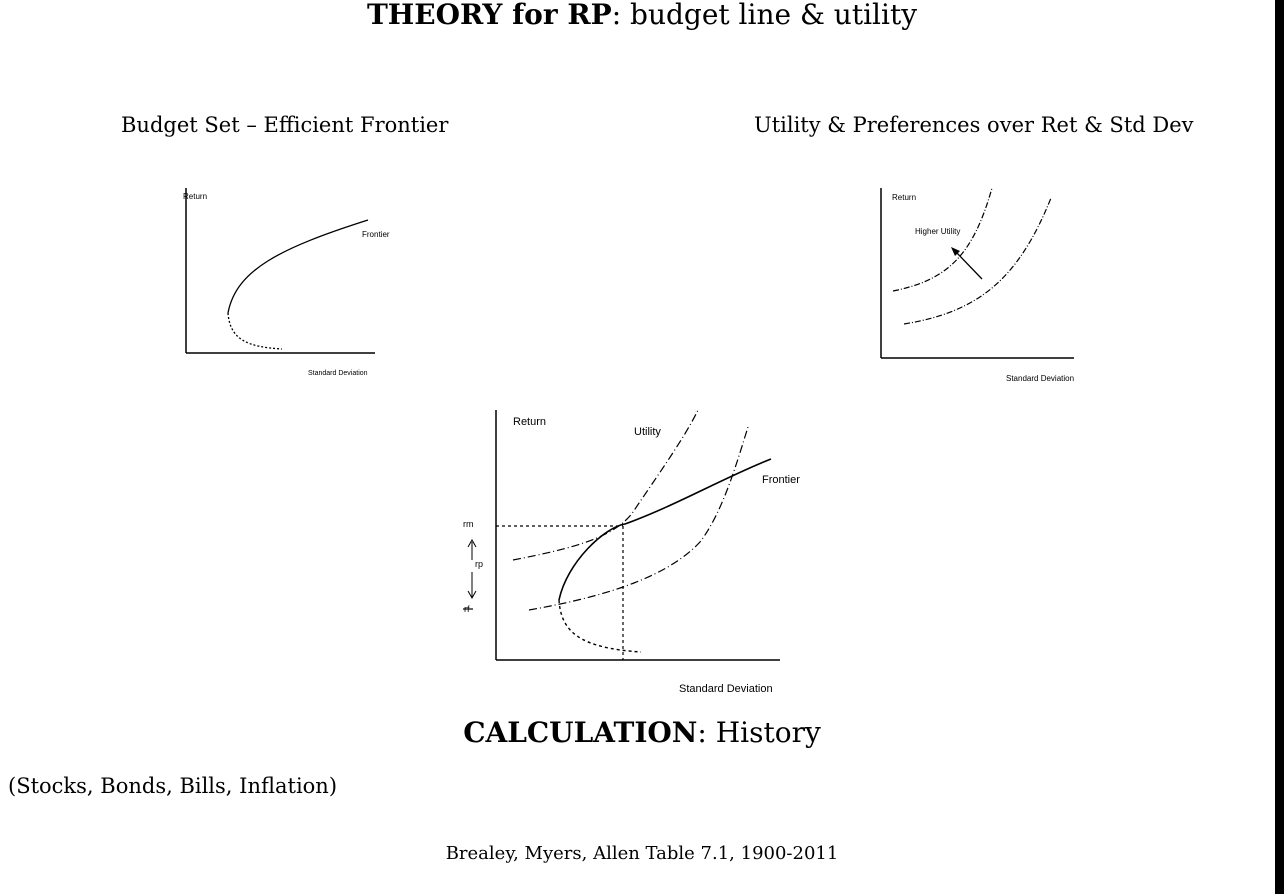 Image resolution: width=1284 pixels, height=894 pixels. What do you see at coordinates (937, 231) in the screenshot?
I see `higher-utility-label: Higher Utility` at bounding box center [937, 231].